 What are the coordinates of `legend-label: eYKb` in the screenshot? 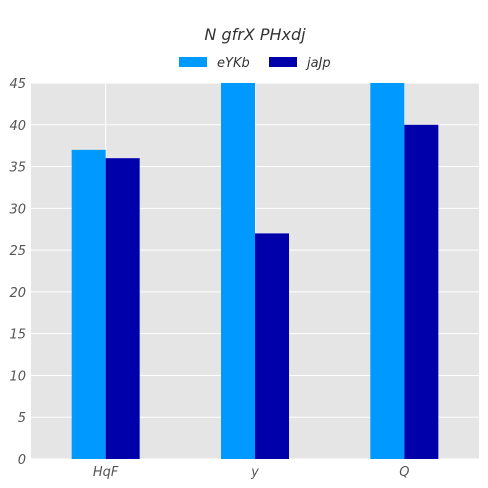 It's located at (233, 63).